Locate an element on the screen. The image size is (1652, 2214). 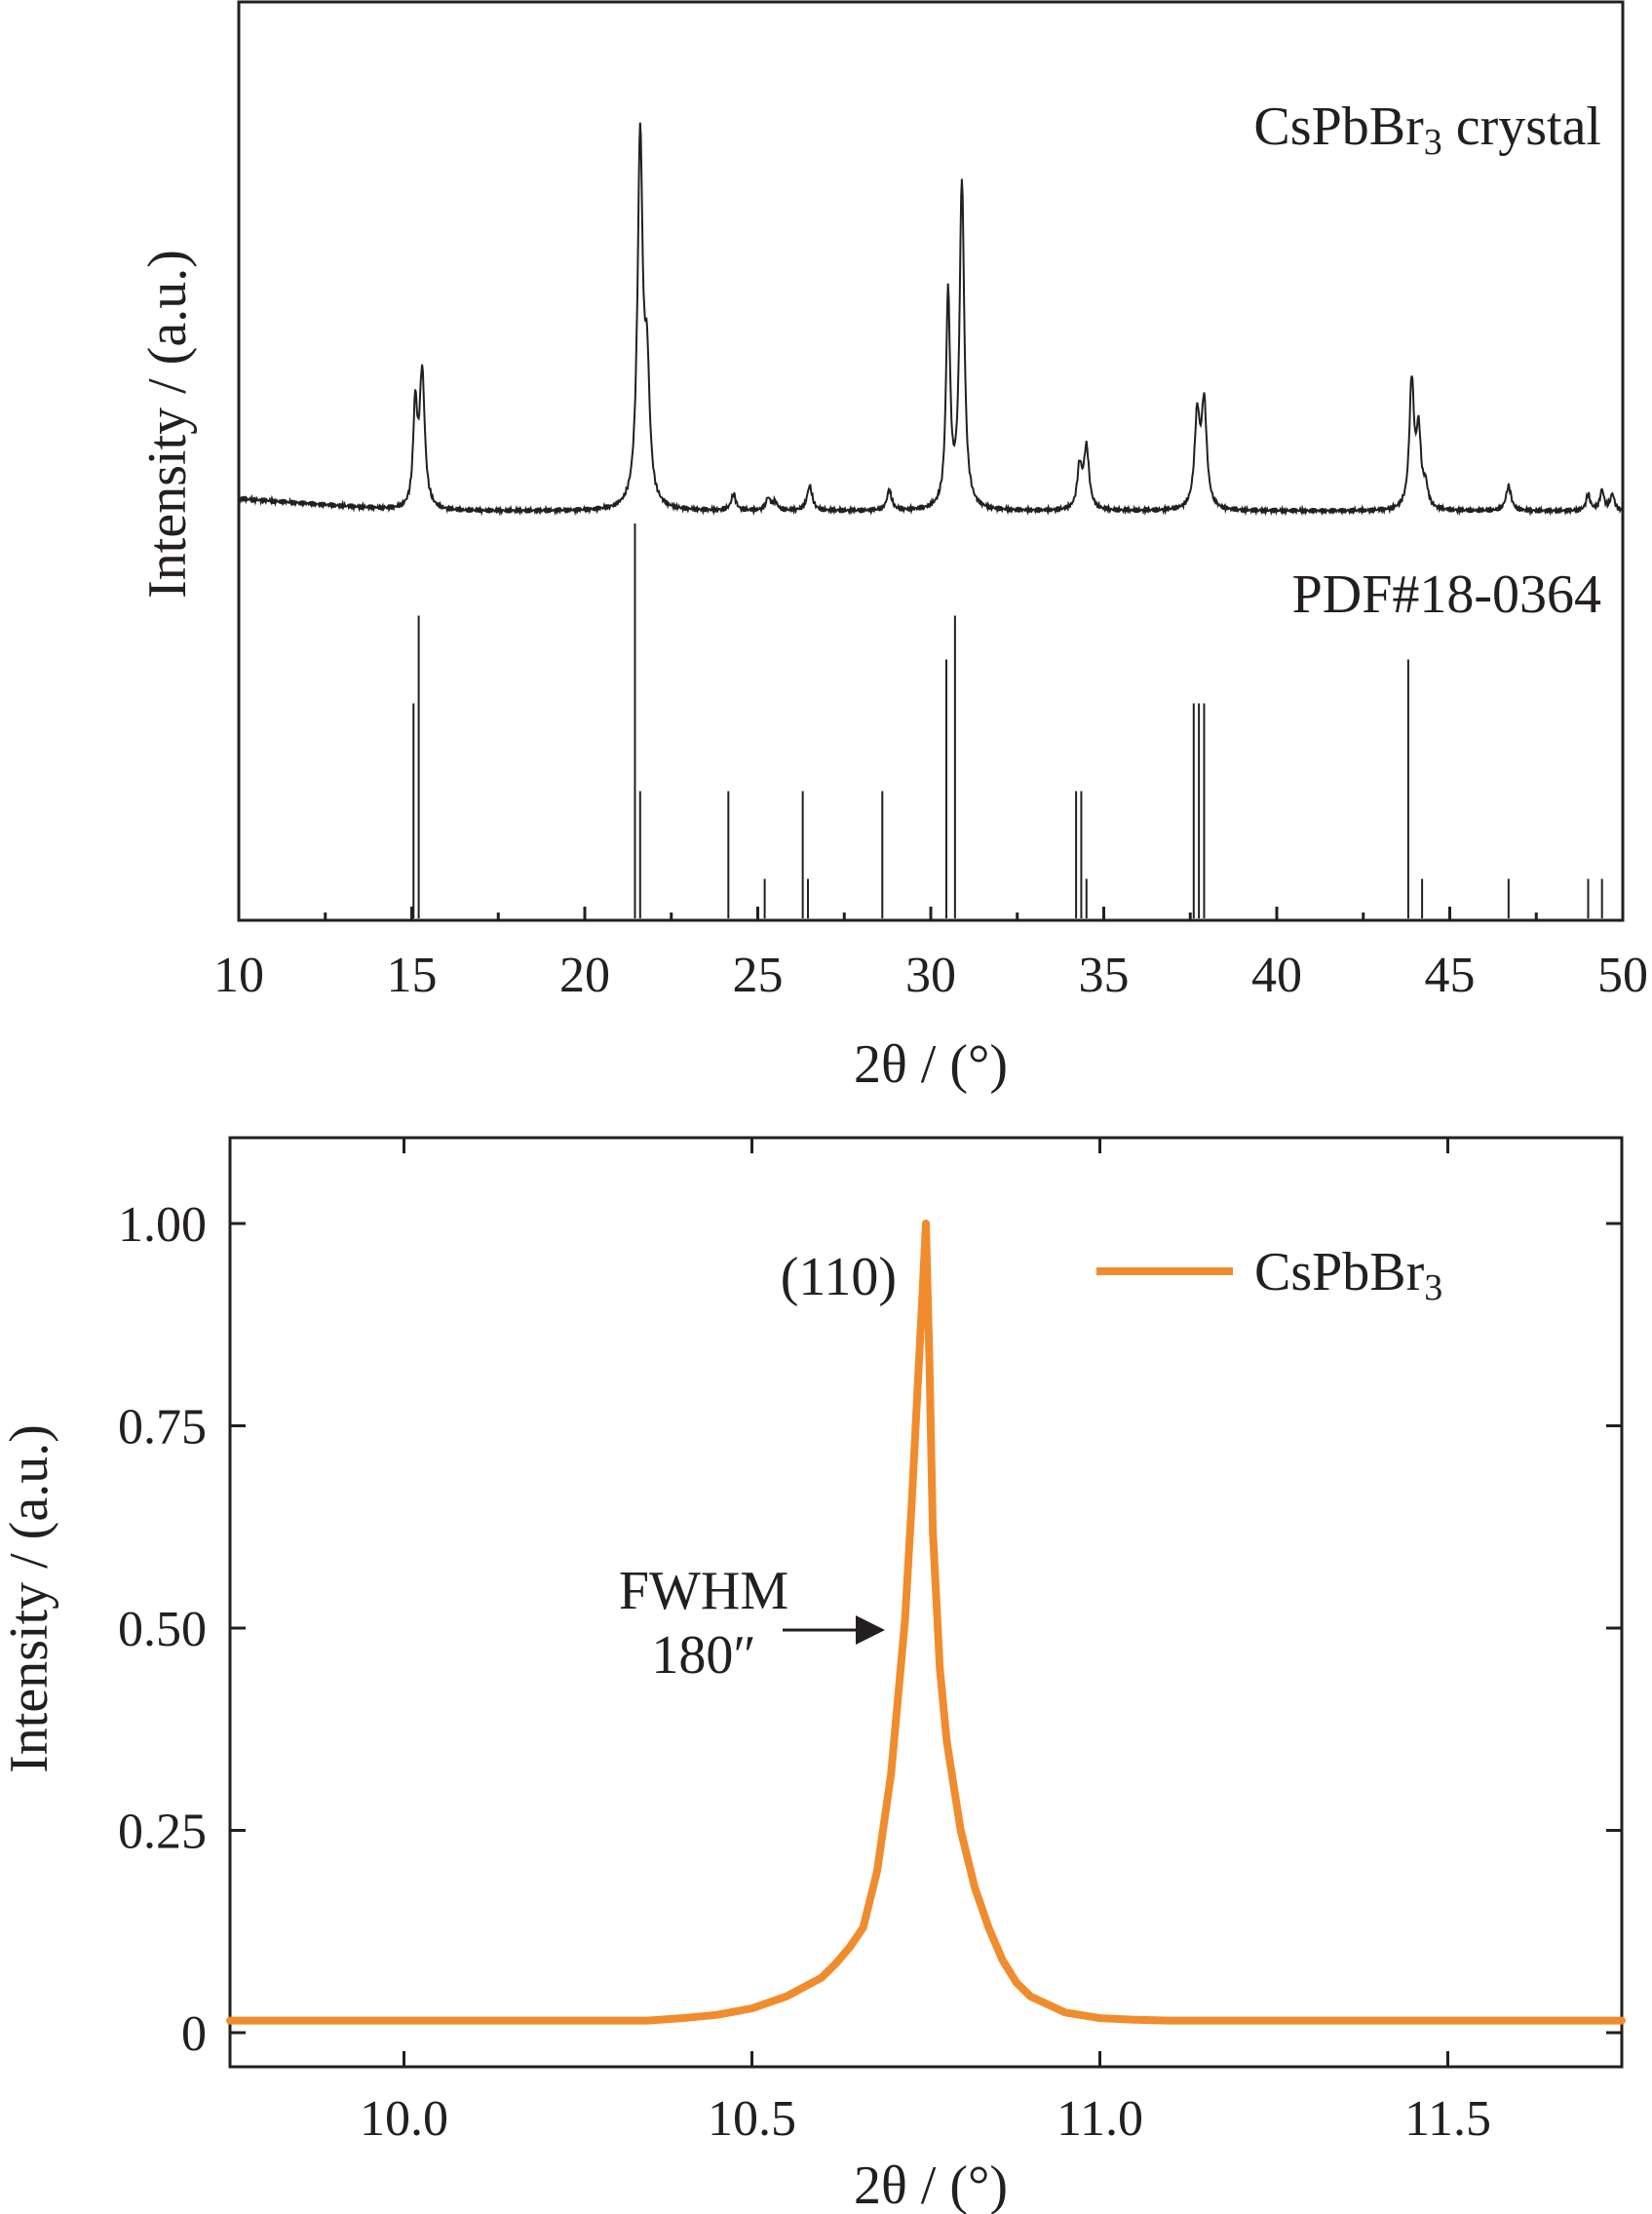
top-x-tick-label: 30 is located at coordinates (931, 975).